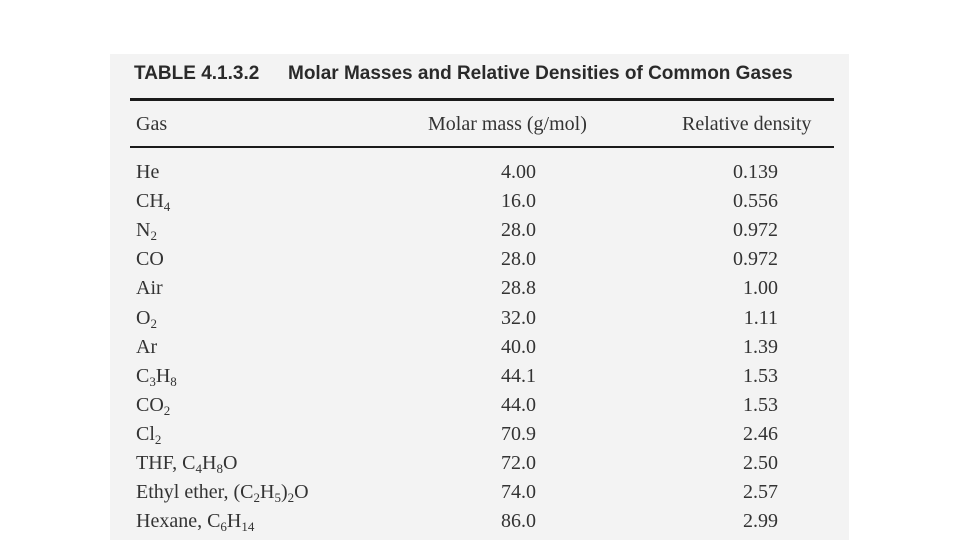  I want to click on gas-cell: Cl2, so click(149, 434).